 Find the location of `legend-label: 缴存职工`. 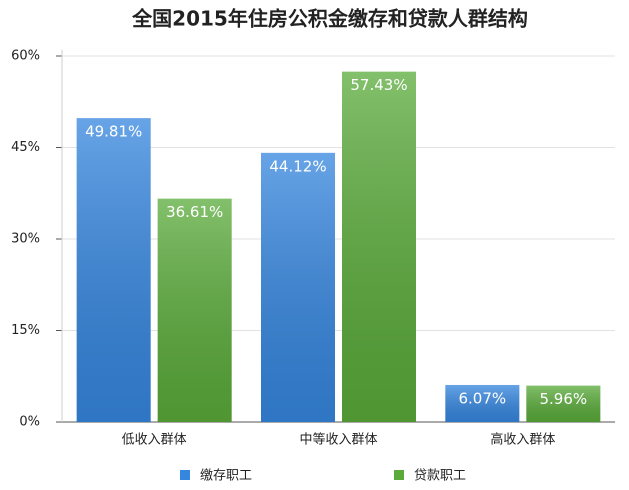

legend-label: 缴存职工 is located at coordinates (226, 476).